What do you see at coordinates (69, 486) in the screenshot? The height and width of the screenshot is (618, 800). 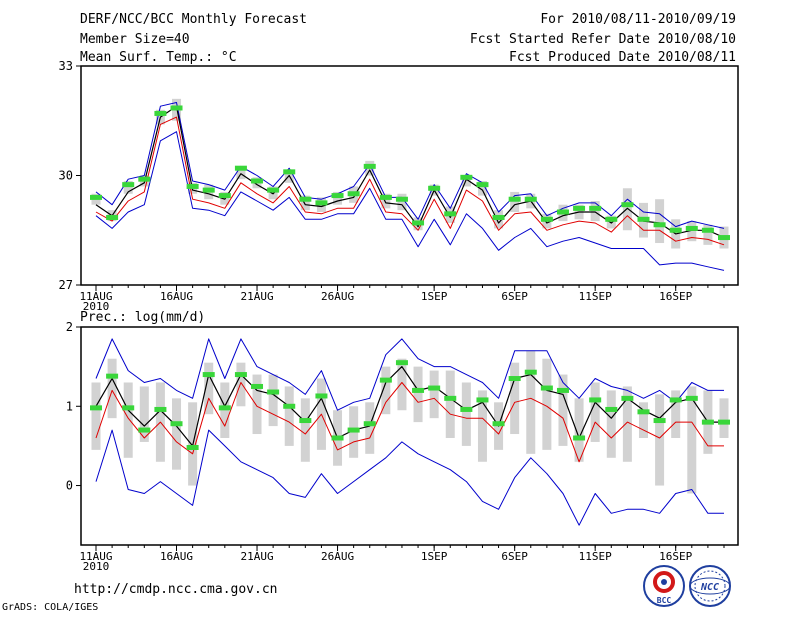 I see `y-tick-label: 0` at bounding box center [69, 486].